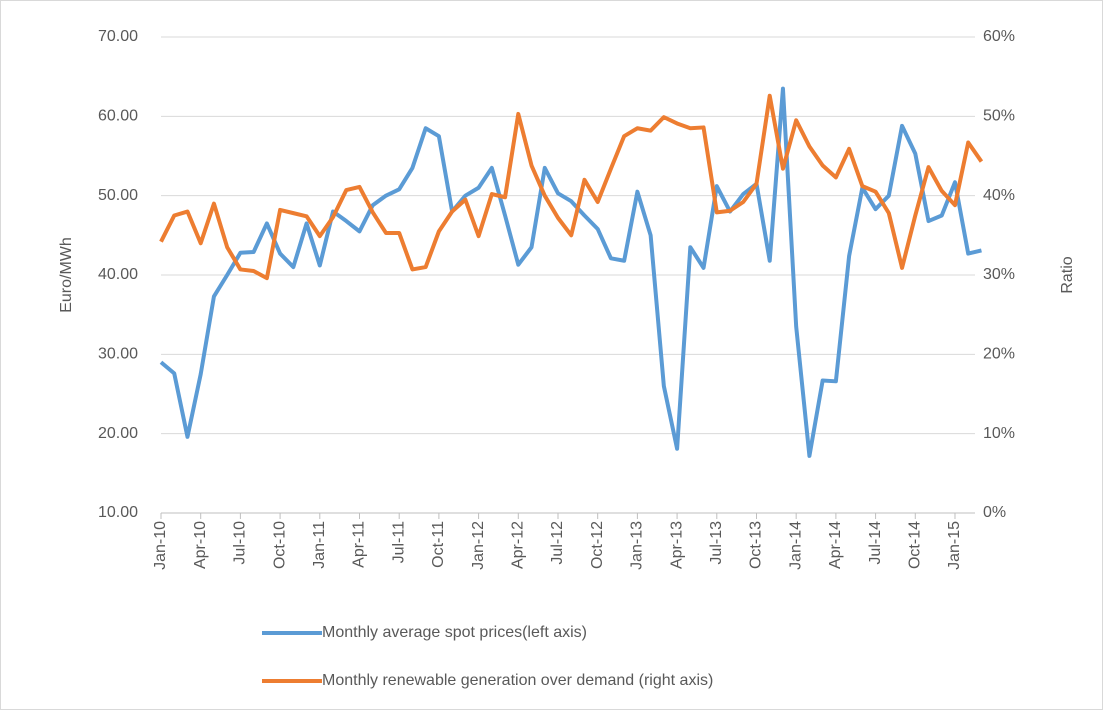 Image resolution: width=1104 pixels, height=711 pixels. What do you see at coordinates (518, 545) in the screenshot?
I see `x-tick-label: Apr-12` at bounding box center [518, 545].